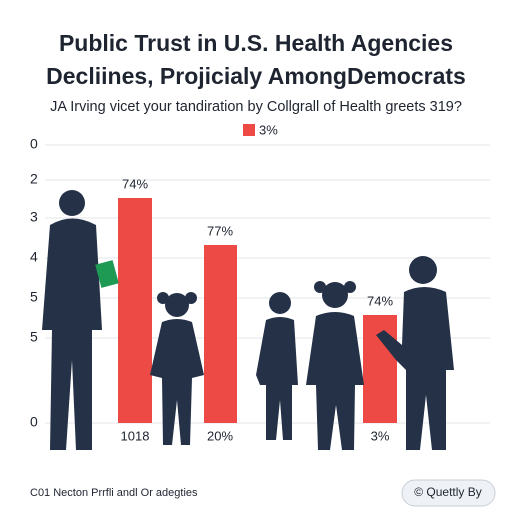 Image resolution: width=512 pixels, height=512 pixels. Describe the element at coordinates (220, 435) in the screenshot. I see `bar-bottom-label: 20%` at that location.